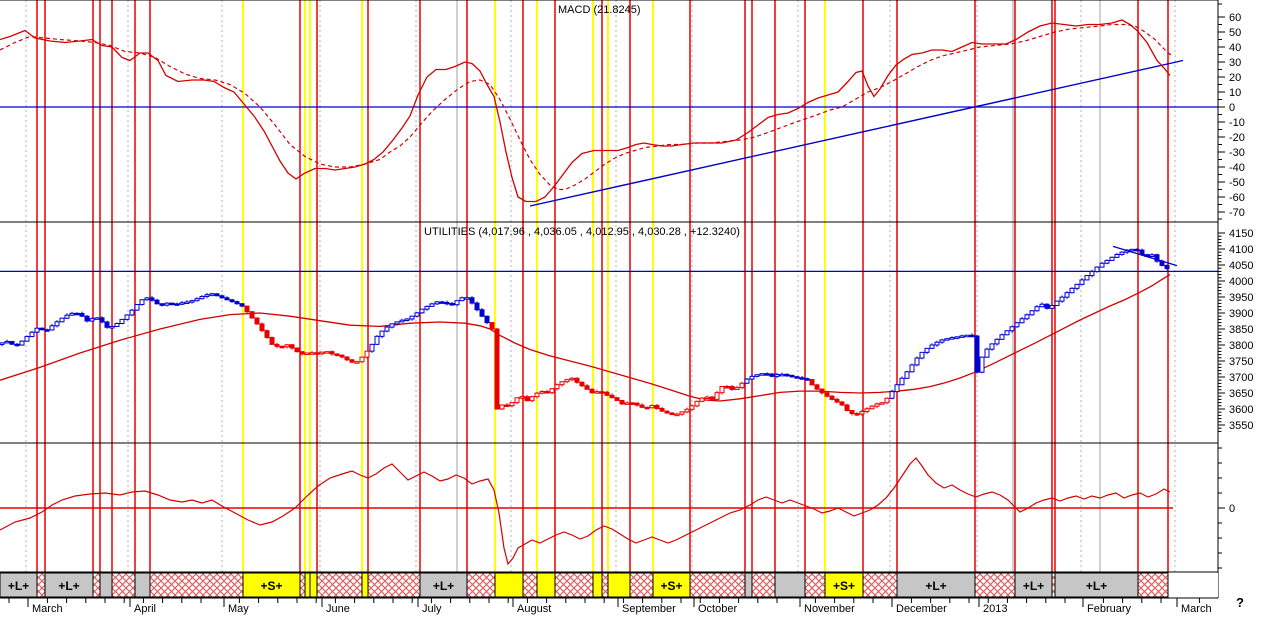  I want to click on axis-tick-label: 3650, so click(1241, 394).